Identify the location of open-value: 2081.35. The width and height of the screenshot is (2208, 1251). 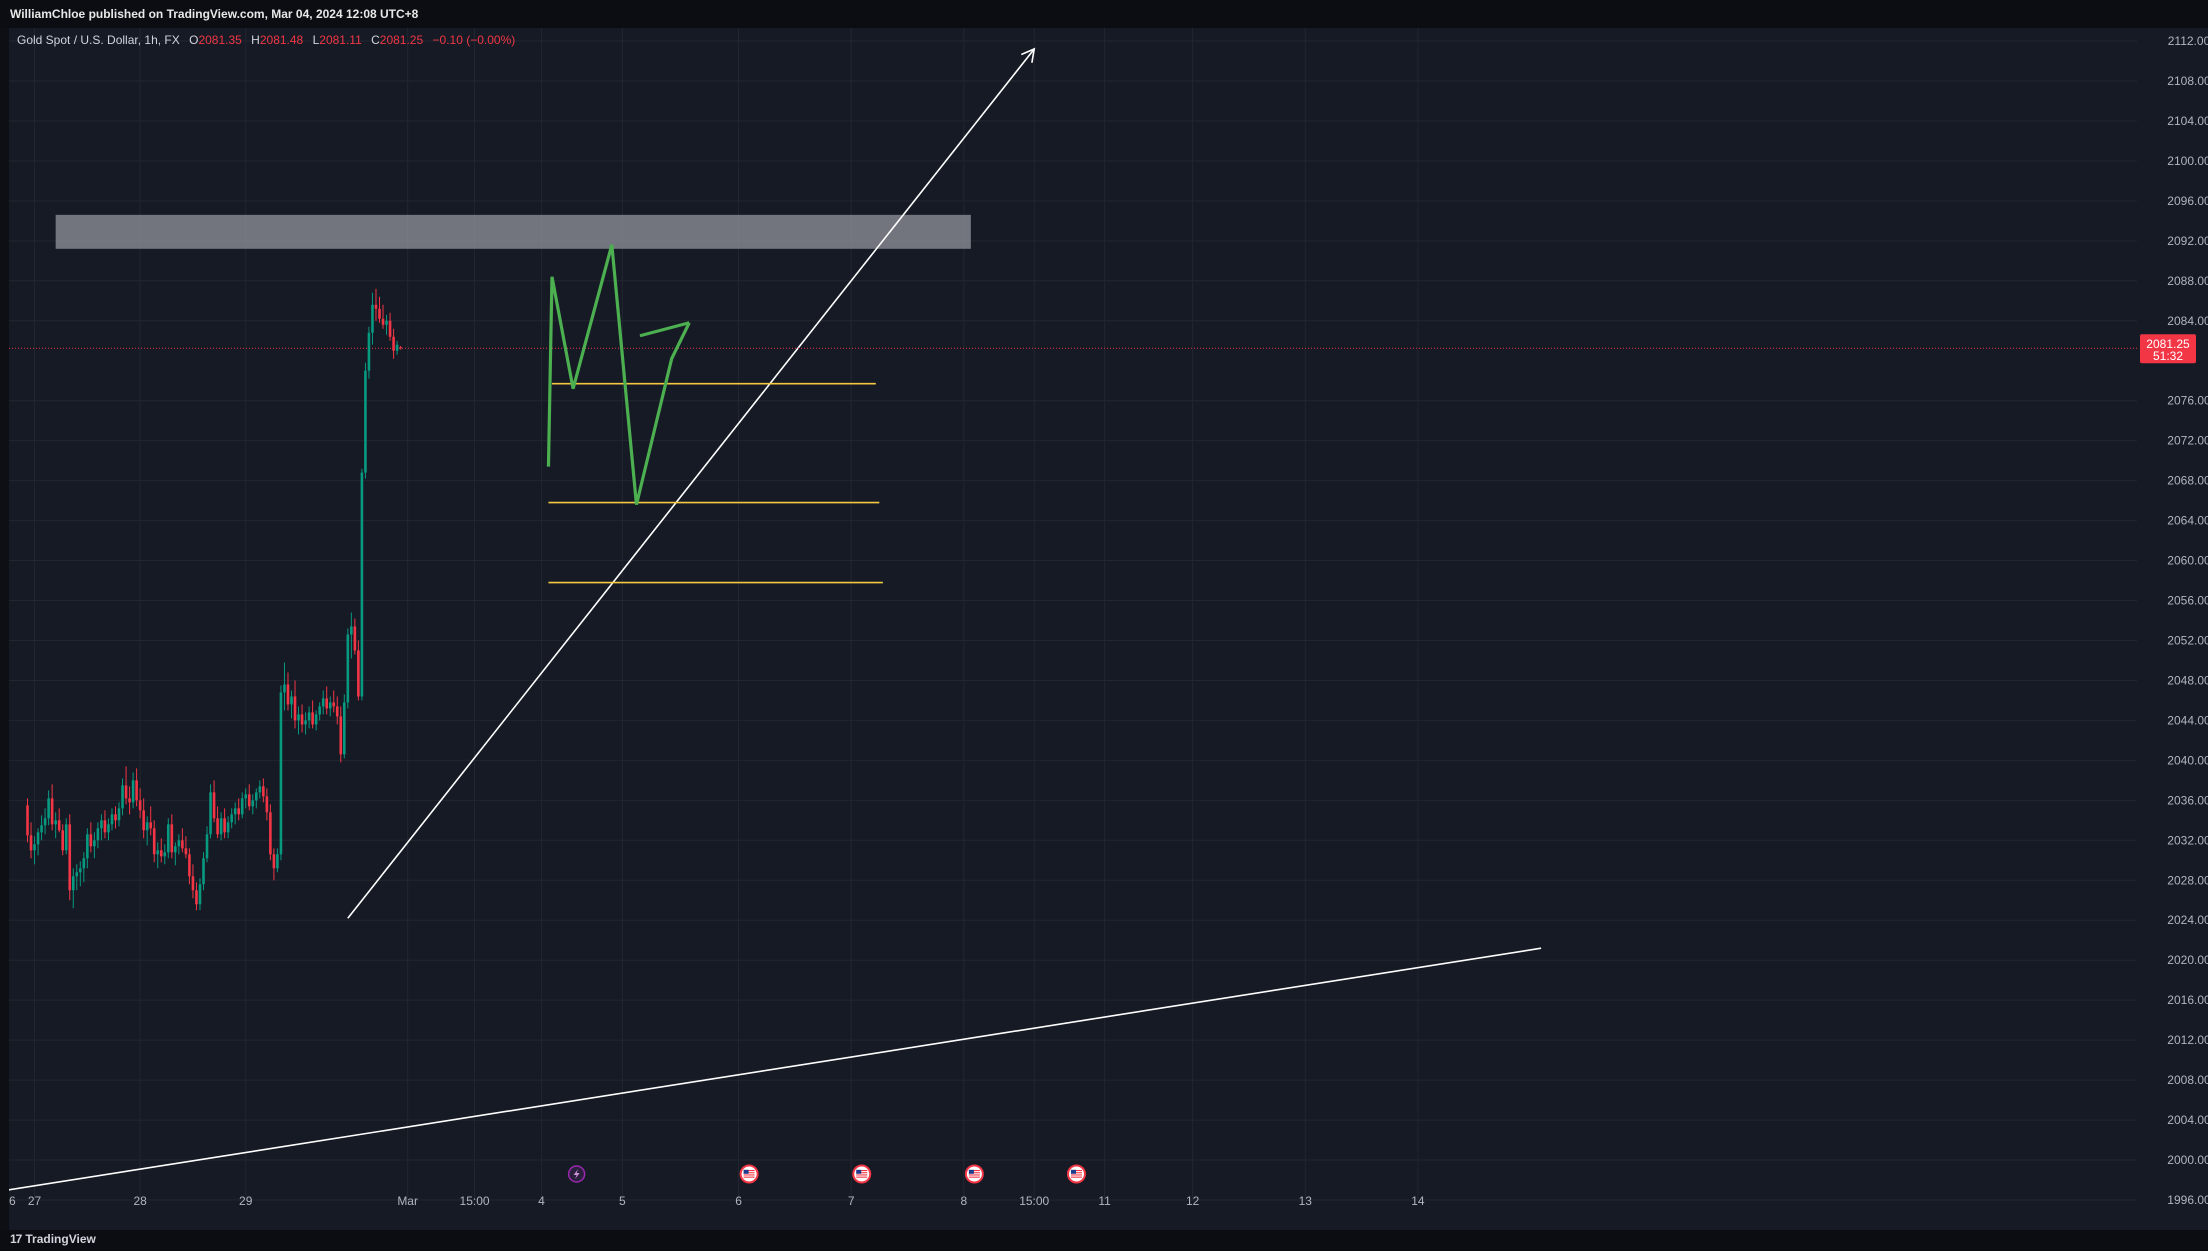
(220, 40).